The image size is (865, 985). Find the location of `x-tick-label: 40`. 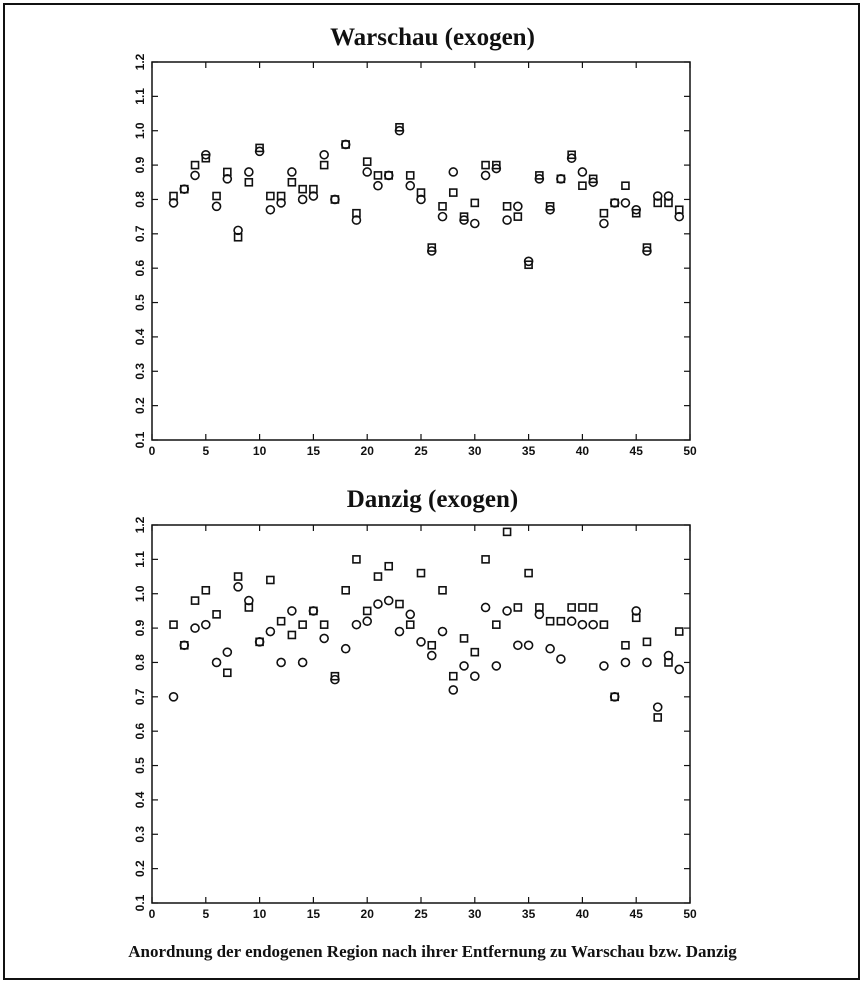

x-tick-label: 40 is located at coordinates (583, 451).